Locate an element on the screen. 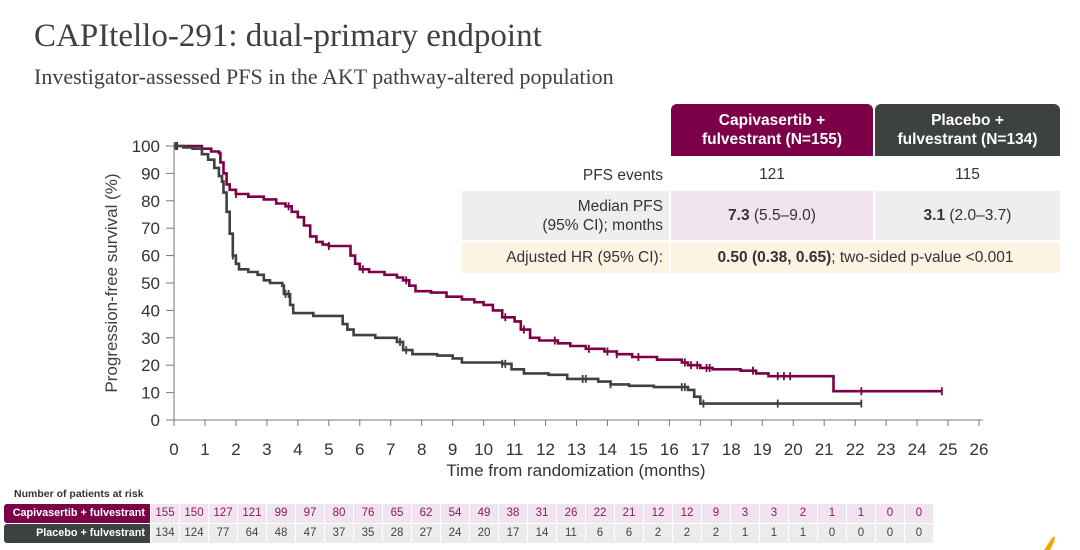 The height and width of the screenshot is (550, 1080). x-tick-label: 21 is located at coordinates (824, 449).